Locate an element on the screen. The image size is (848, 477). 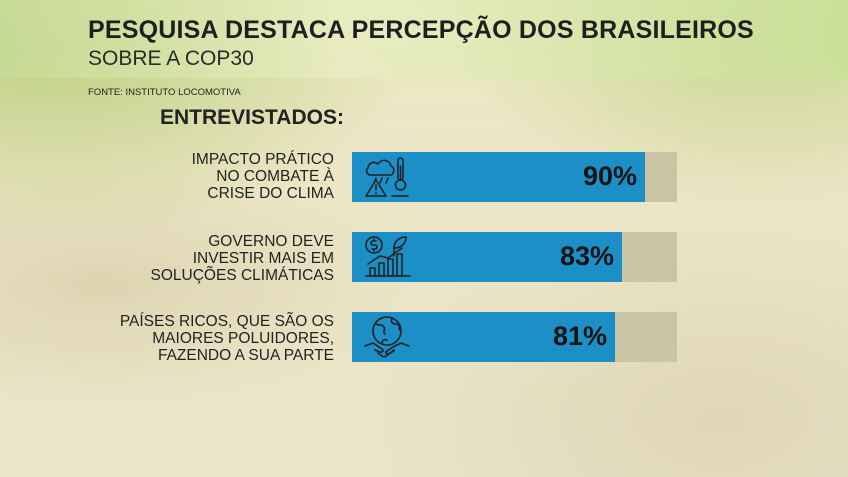
bar-track is located at coordinates (514, 337).